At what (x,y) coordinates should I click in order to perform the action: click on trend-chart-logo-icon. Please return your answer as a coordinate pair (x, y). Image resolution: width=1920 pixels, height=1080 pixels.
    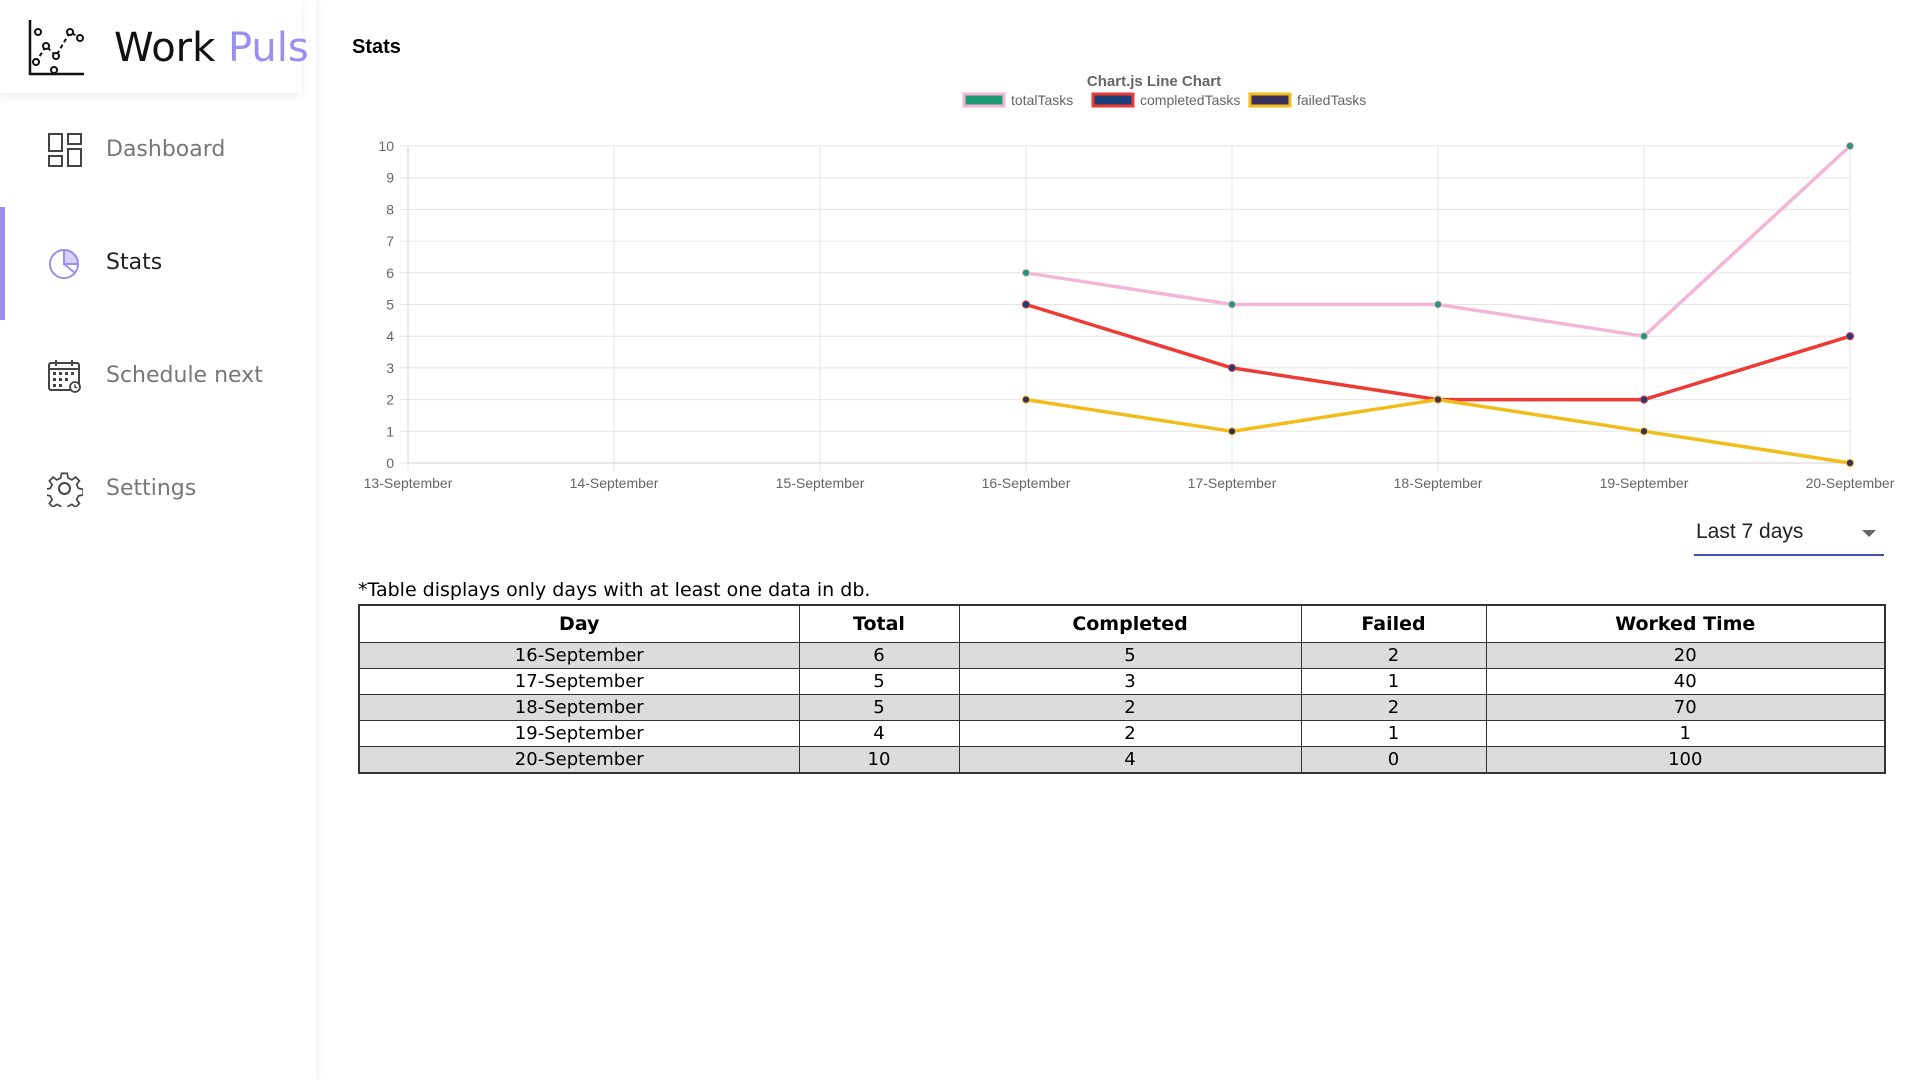
    Looking at the image, I should click on (56, 48).